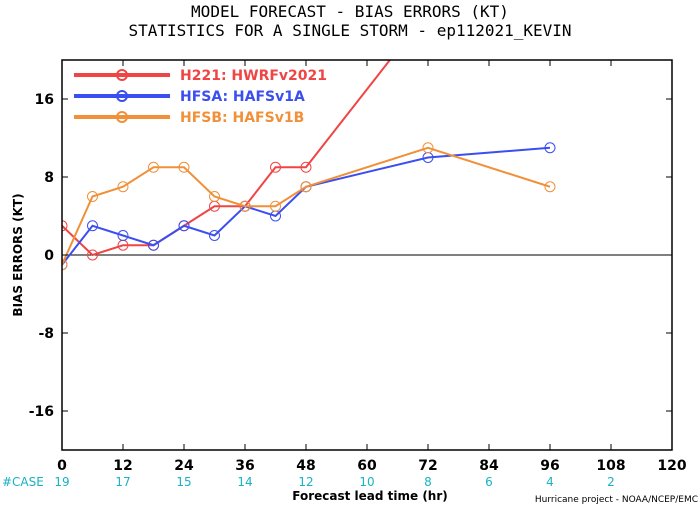 This screenshot has height=506, width=700. I want to click on case-label: #CASE, so click(23, 482).